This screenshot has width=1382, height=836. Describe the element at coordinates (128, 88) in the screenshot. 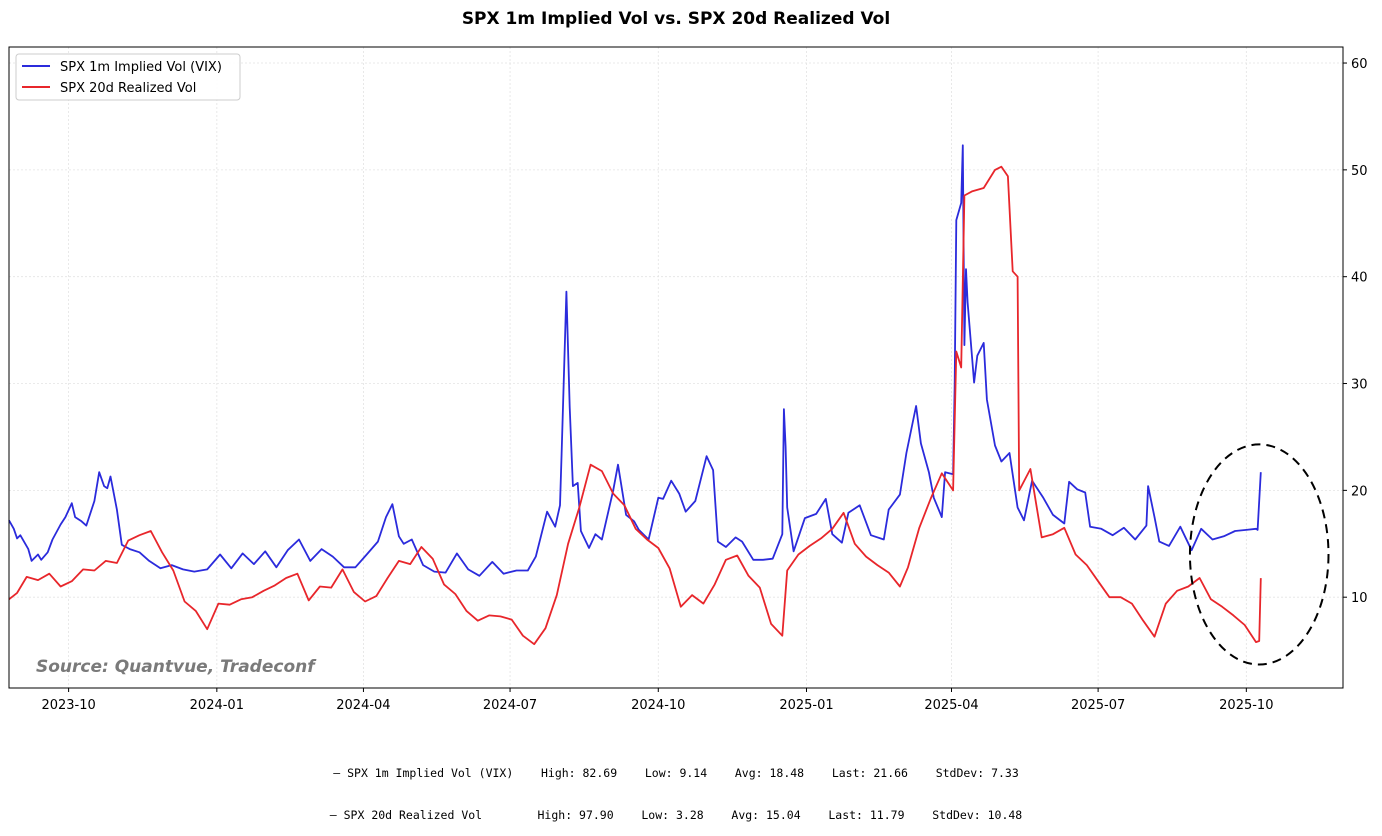

I see `legend-label-realized: SPX 20d Realized Vol` at that location.